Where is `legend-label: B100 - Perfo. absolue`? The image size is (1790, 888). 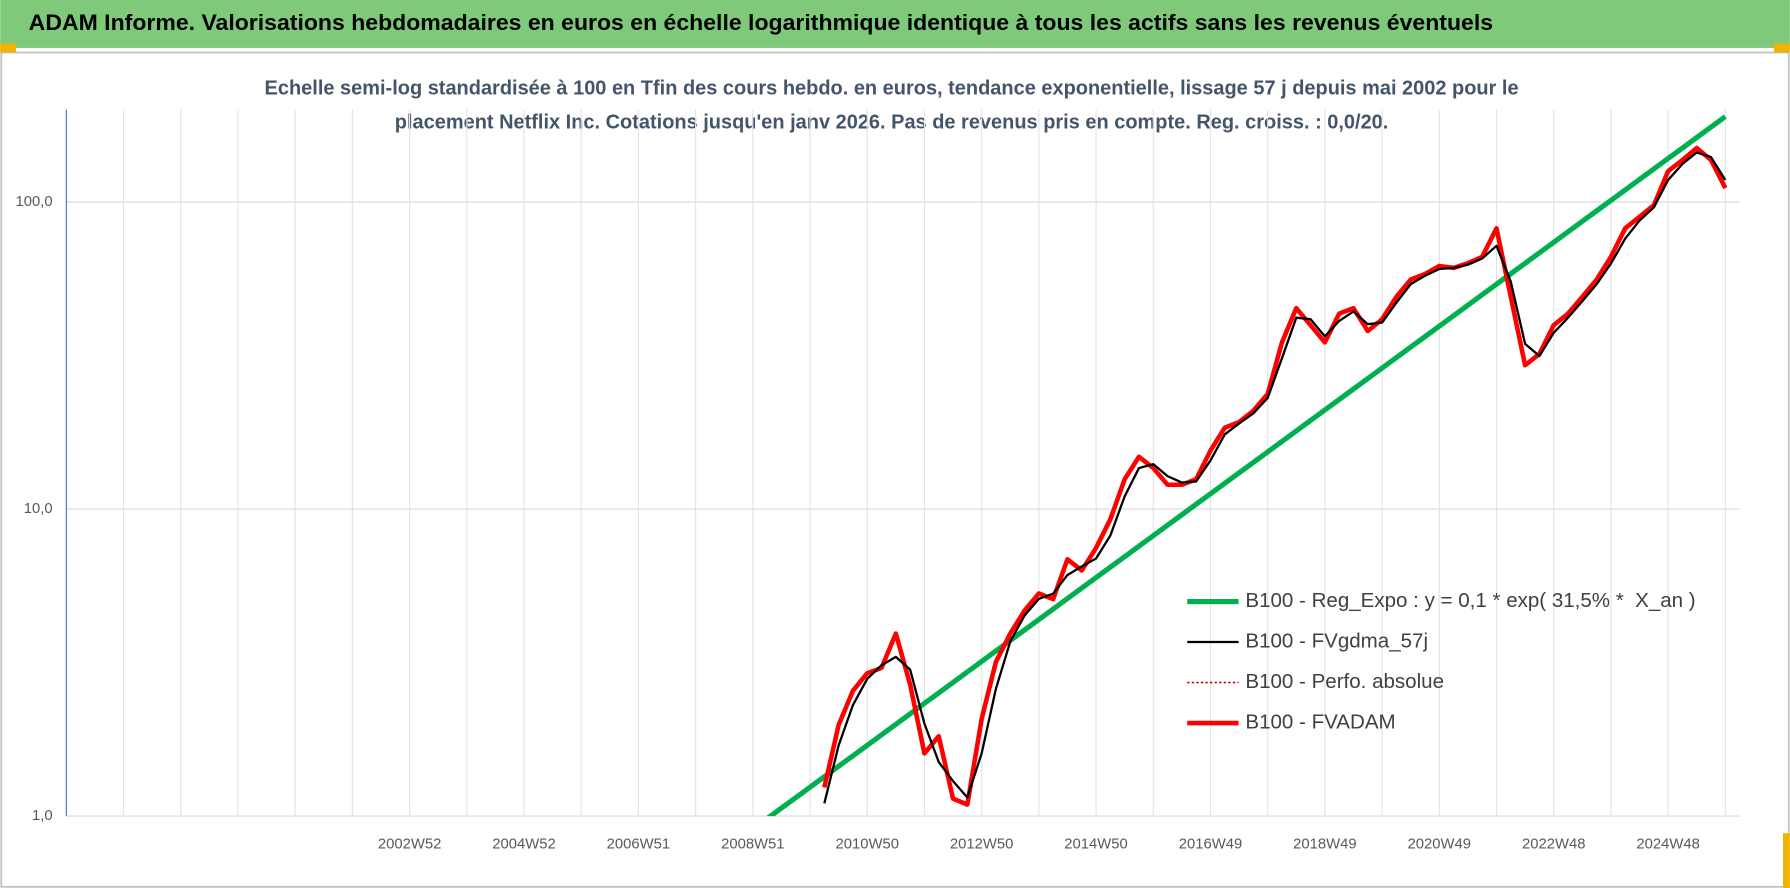
legend-label: B100 - Perfo. absolue is located at coordinates (1344, 681).